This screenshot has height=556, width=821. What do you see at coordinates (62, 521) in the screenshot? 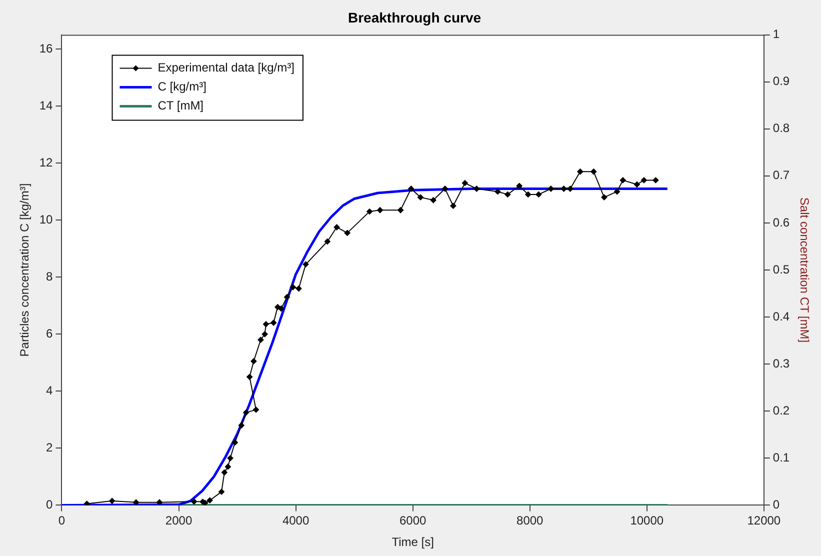
I see `x-tick-label: 0` at bounding box center [62, 521].